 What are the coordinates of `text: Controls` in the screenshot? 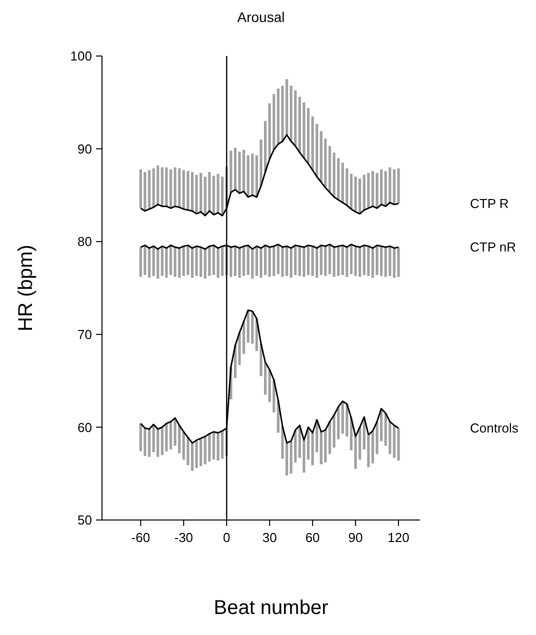 It's located at (494, 428).